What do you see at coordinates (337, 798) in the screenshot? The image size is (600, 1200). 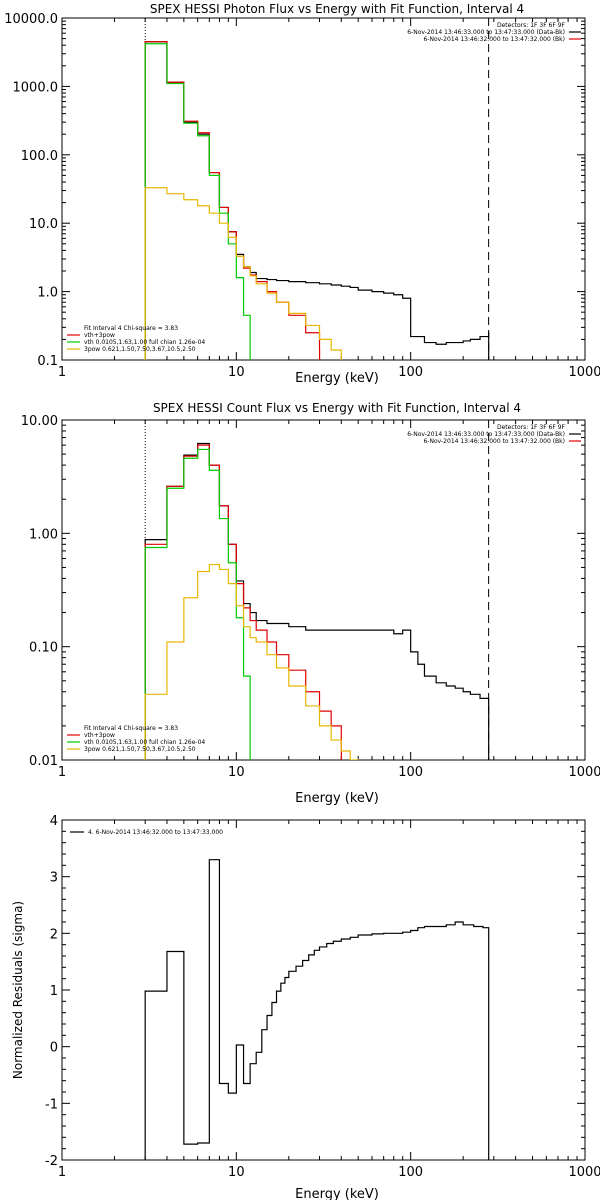 I see `count-flux-xlabel: Energy (keV)` at bounding box center [337, 798].